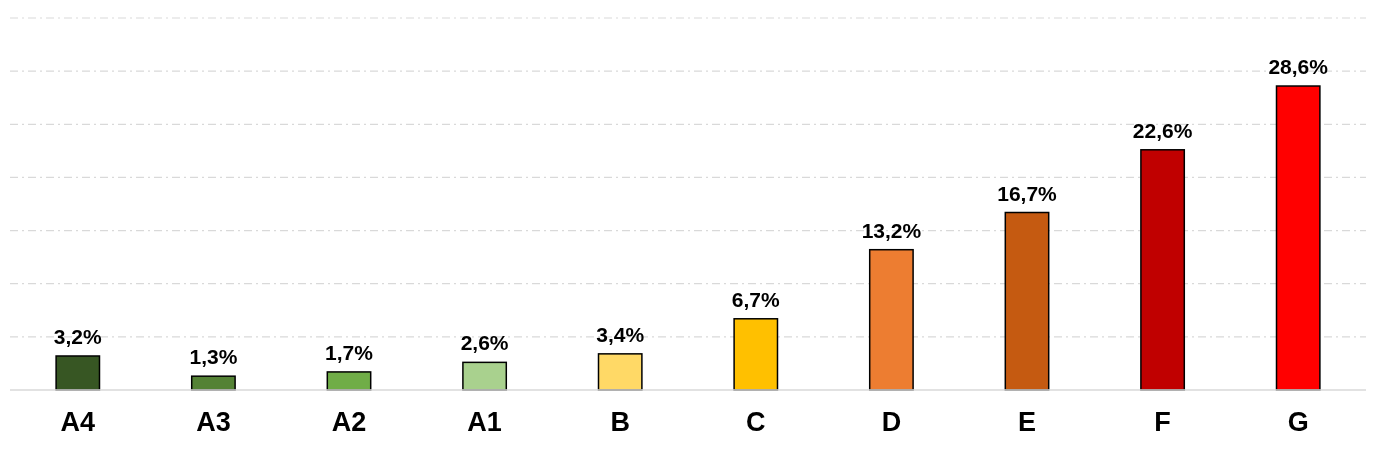 Image resolution: width=1376 pixels, height=450 pixels. Describe the element at coordinates (1298, 422) in the screenshot. I see `x-tick-label: G` at that location.